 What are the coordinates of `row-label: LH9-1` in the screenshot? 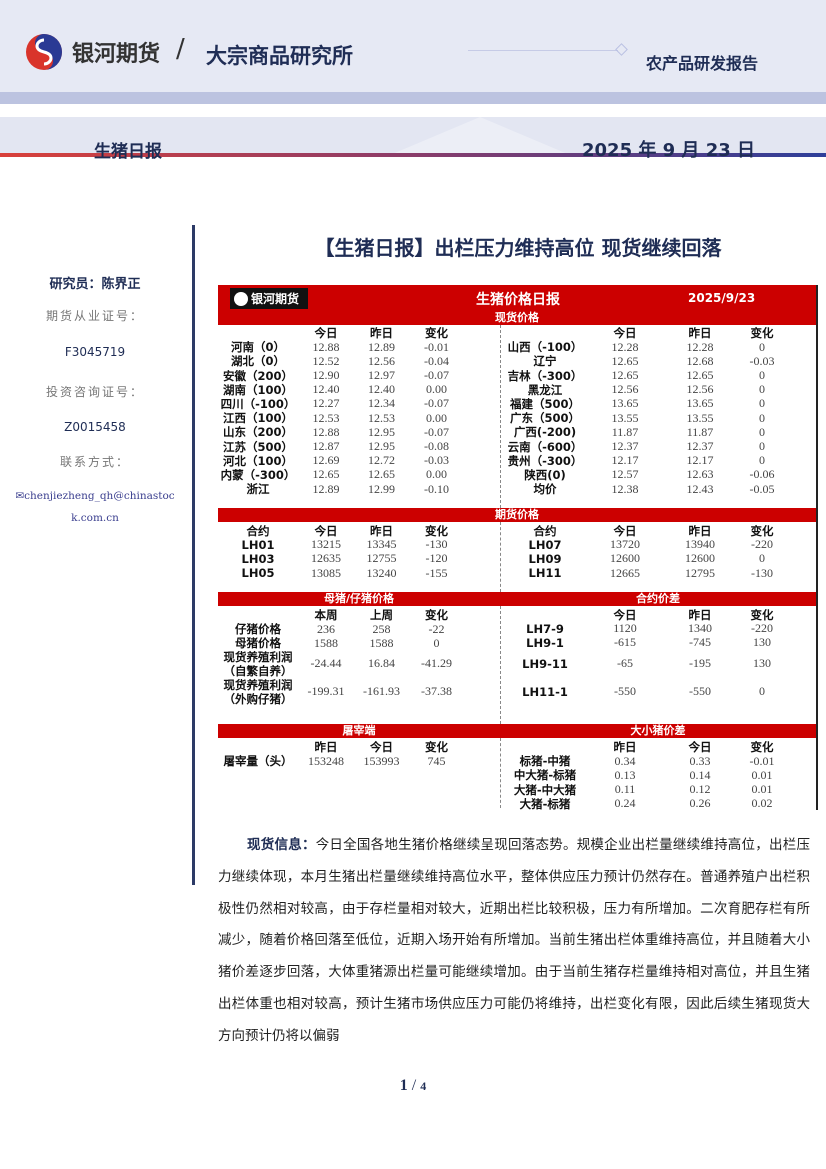 It's located at (545, 642).